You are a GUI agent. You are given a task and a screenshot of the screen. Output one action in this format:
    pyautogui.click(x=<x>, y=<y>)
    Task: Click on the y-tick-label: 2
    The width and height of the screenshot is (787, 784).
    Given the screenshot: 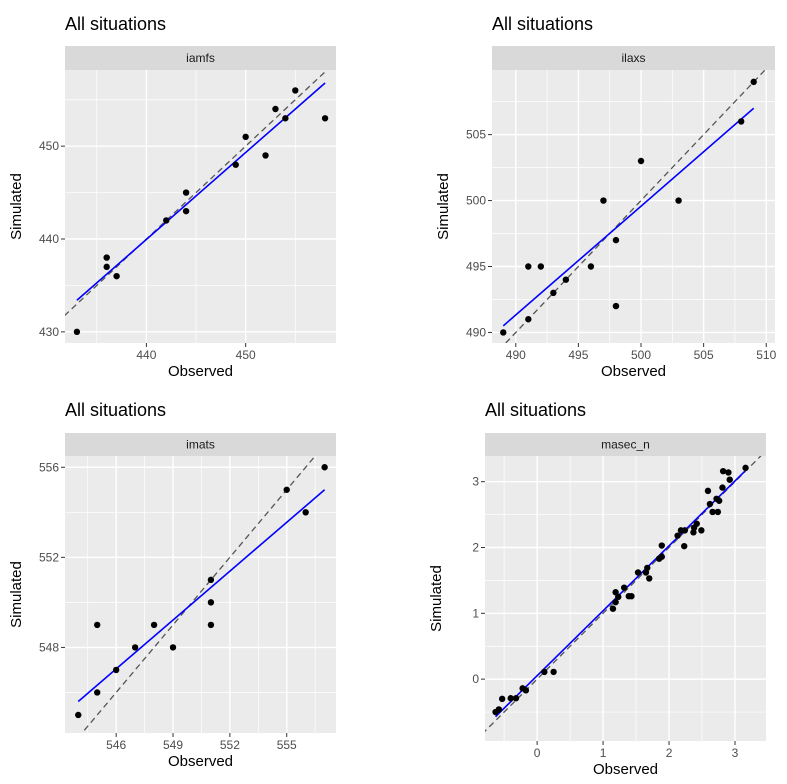 What is the action you would take?
    pyautogui.click(x=475, y=547)
    